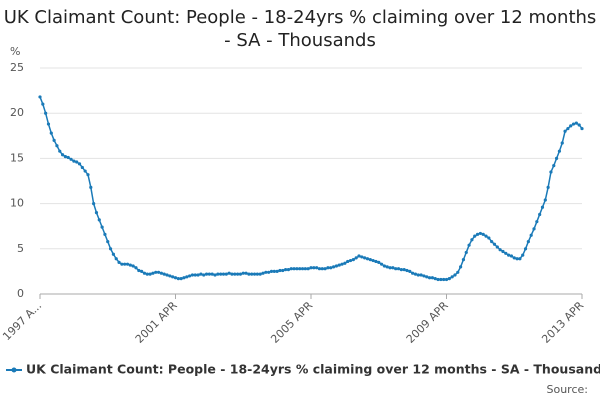  Describe the element at coordinates (17, 203) in the screenshot. I see `y-tick-label: 10` at that location.